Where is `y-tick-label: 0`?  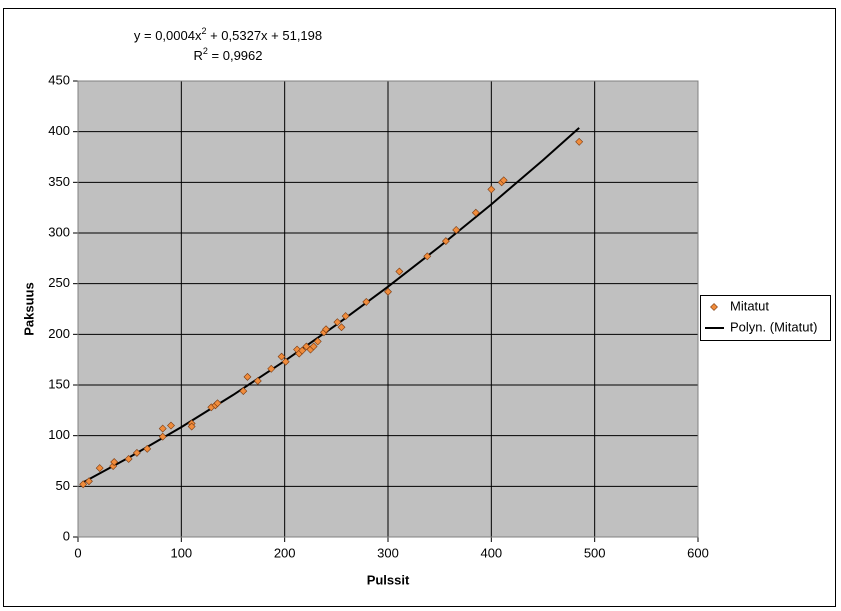
y-tick-label: 0 is located at coordinates (66, 535).